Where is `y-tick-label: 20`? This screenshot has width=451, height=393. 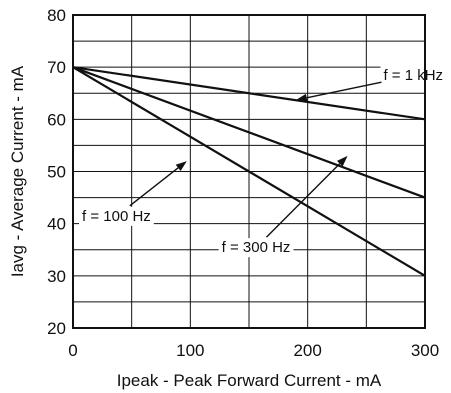 y-tick-label: 20 is located at coordinates (56, 328).